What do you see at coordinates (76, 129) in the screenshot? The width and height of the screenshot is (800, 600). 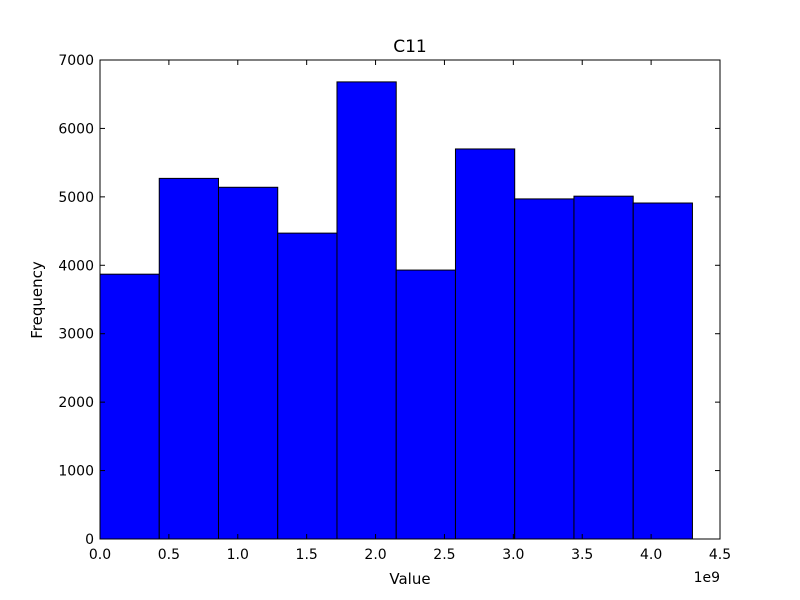 I see `y-tick-label-7: 6000` at bounding box center [76, 129].